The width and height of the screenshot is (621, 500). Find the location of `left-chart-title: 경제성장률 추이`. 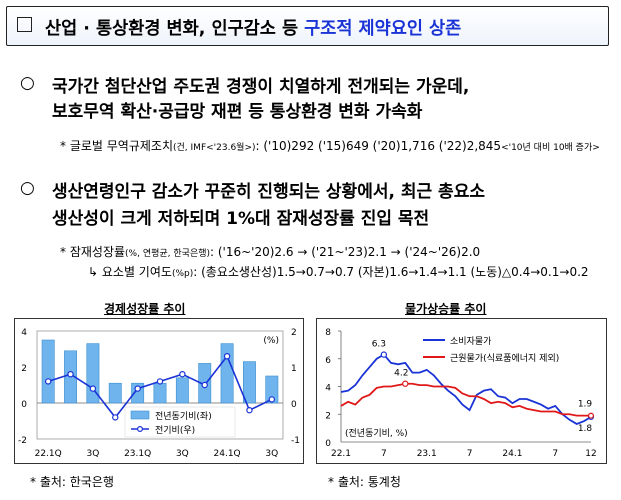

left-chart-title: 경제성장률 추이 is located at coordinates (145, 309).